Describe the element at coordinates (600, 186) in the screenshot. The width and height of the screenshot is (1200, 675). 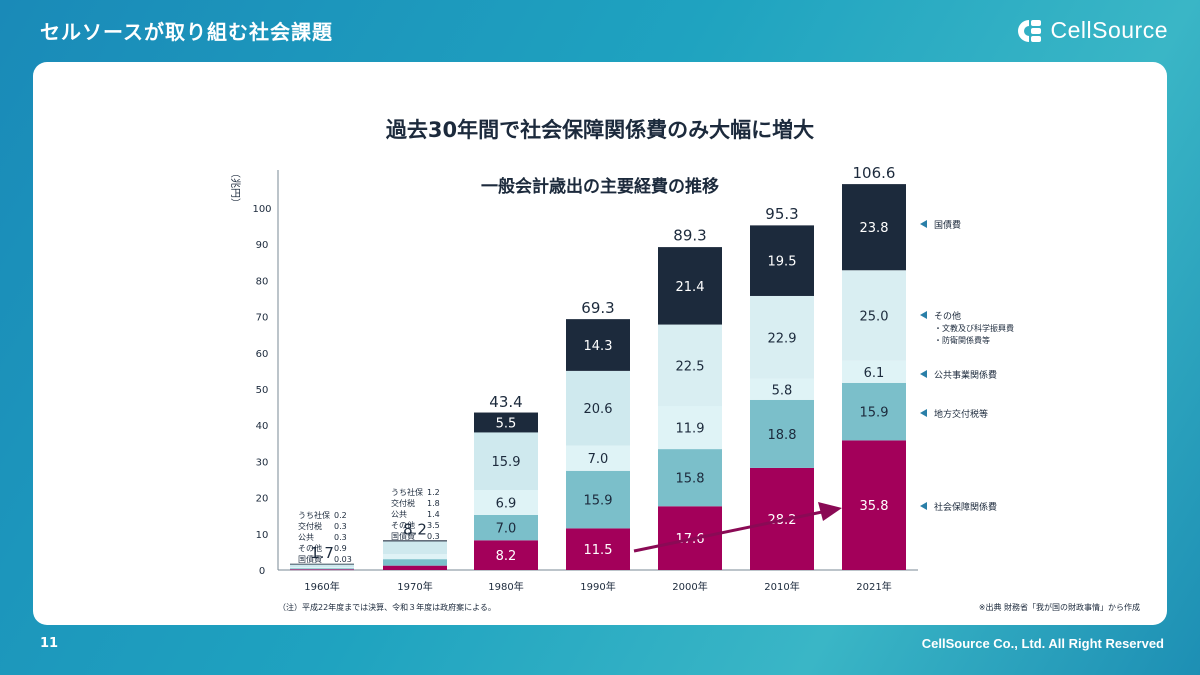
I see `chart-title: 一般会計歳出の主要経費の推移` at that location.